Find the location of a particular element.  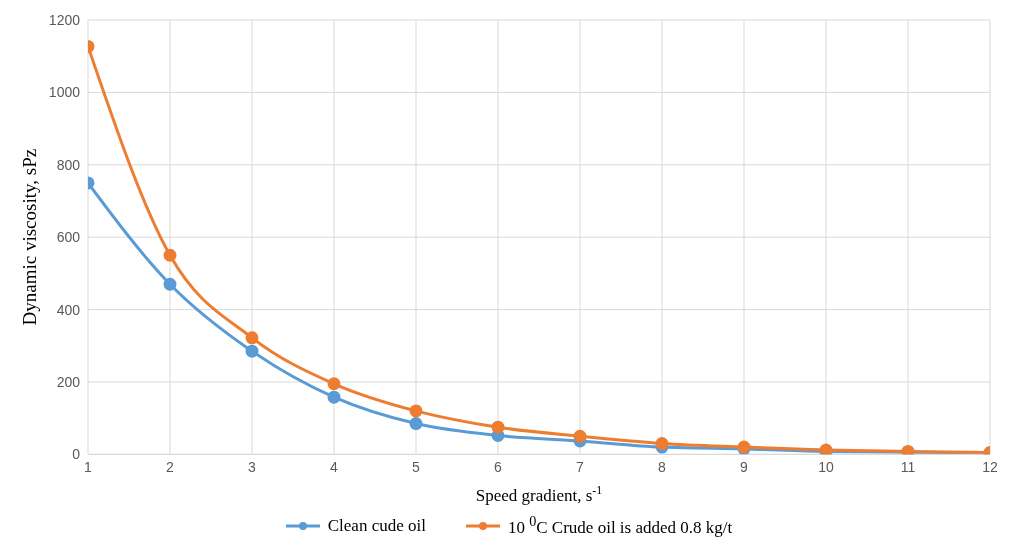

x-tick-label: 4 is located at coordinates (334, 467).